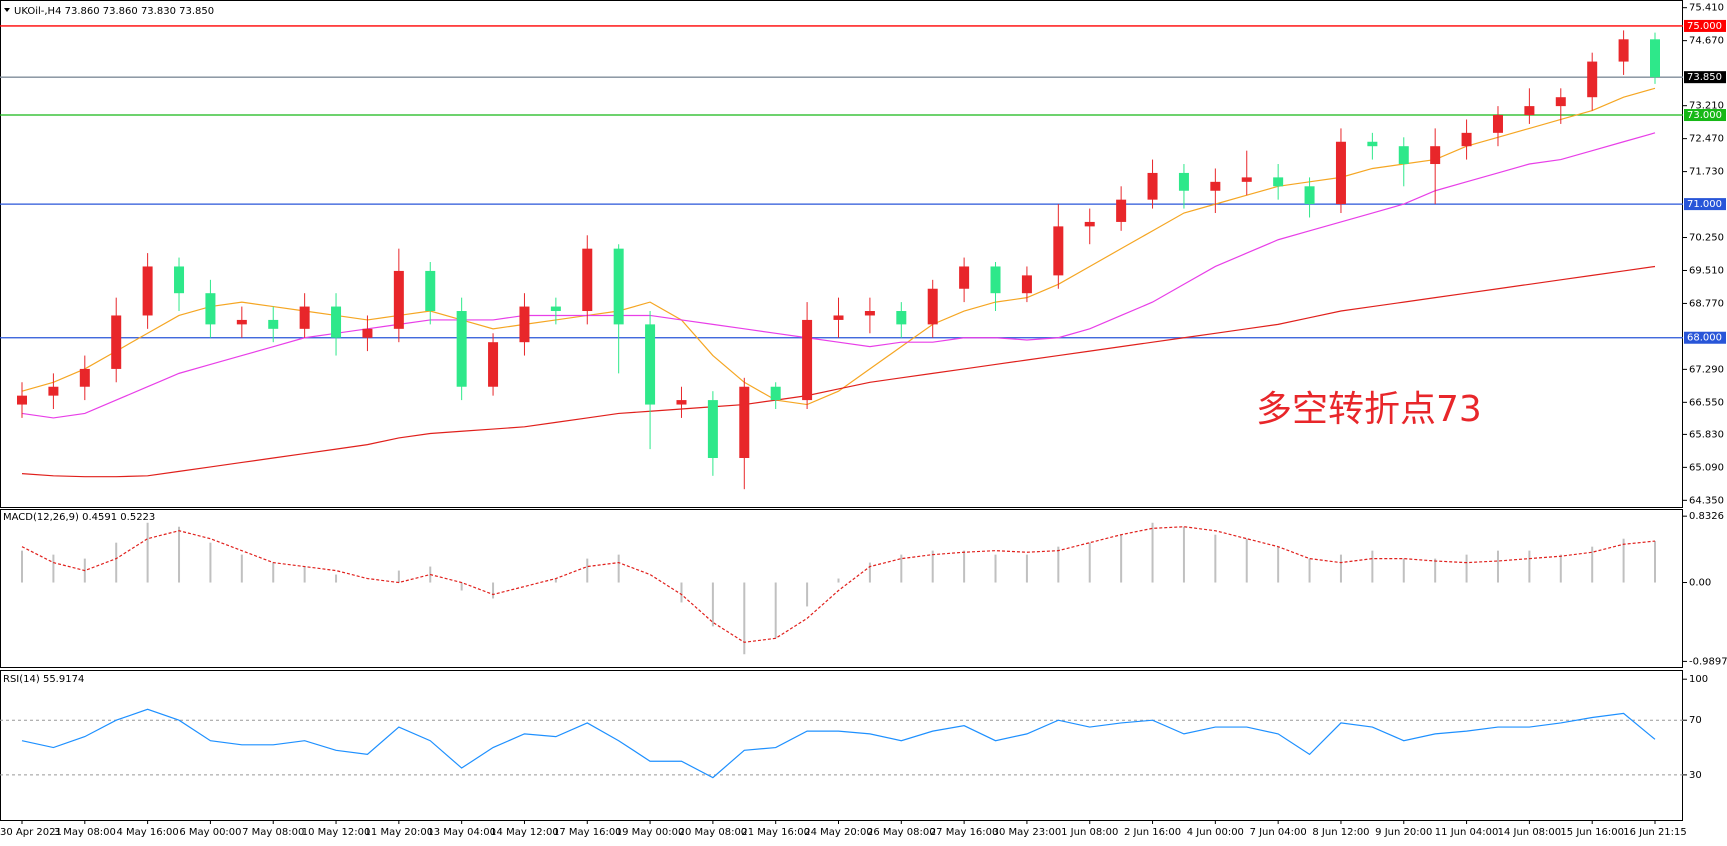 The height and width of the screenshot is (846, 1727). What do you see at coordinates (964, 832) in the screenshot?
I see `x-tick-label: 27 May 16:00` at bounding box center [964, 832].